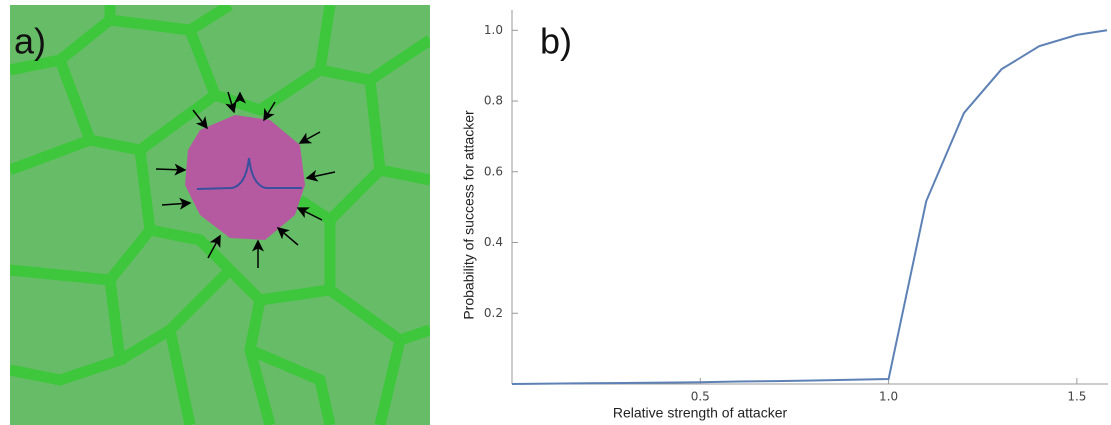 The height and width of the screenshot is (425, 1111). Describe the element at coordinates (700, 397) in the screenshot. I see `x-tick-label: 0.5` at that location.